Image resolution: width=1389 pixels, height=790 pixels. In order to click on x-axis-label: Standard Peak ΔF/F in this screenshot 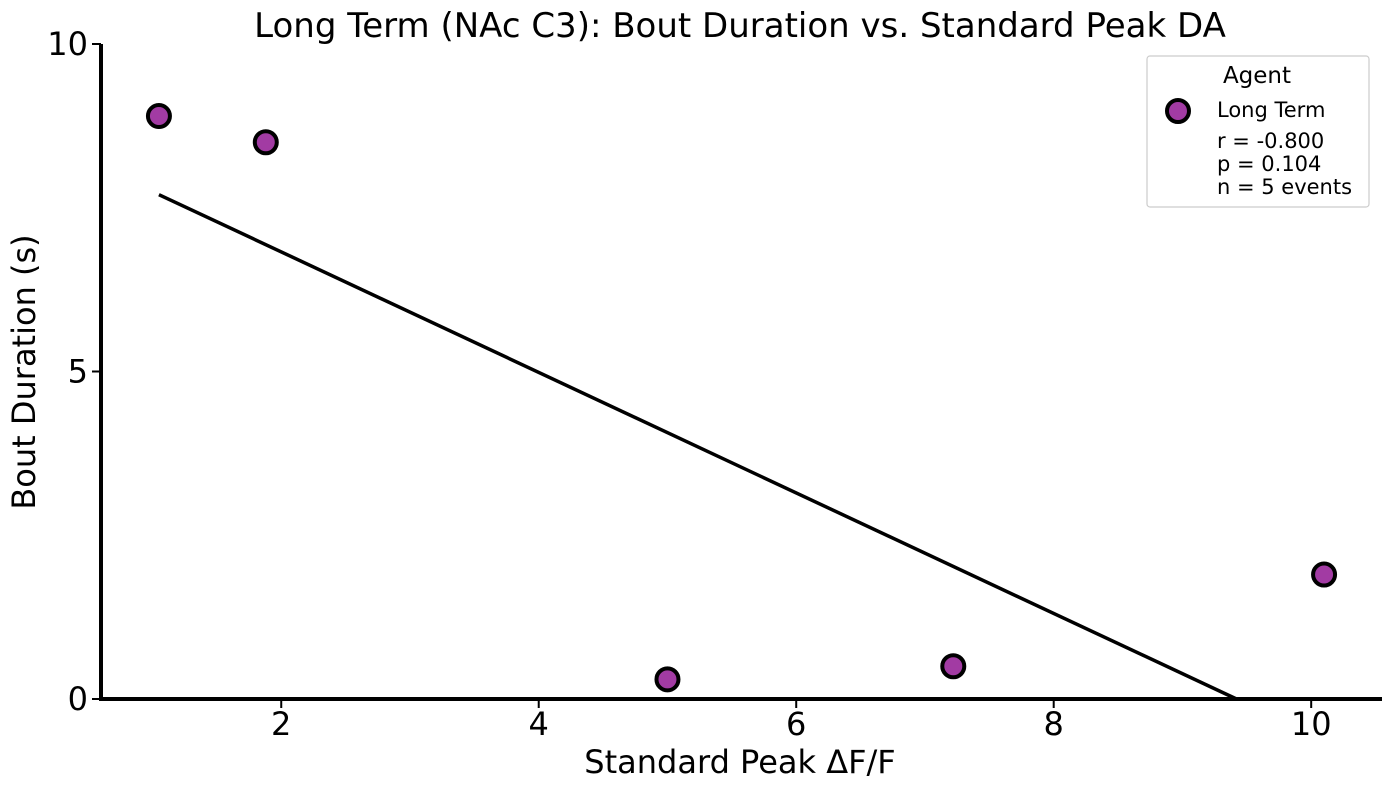, I will do `click(739, 762)`.